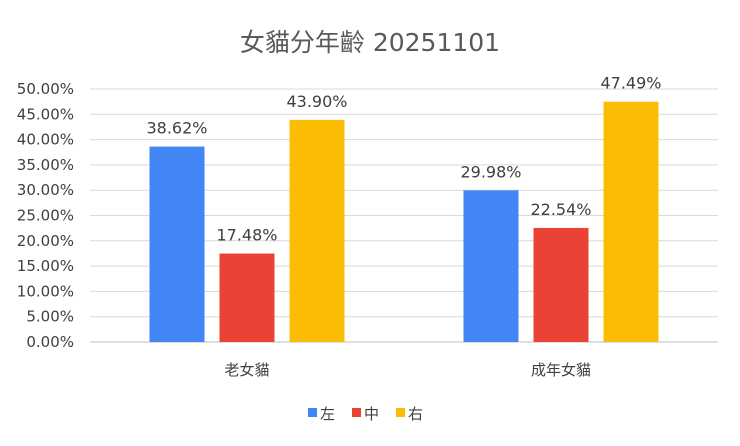 The image size is (740, 446). What do you see at coordinates (560, 209) in the screenshot?
I see `data-label: 22.54%` at bounding box center [560, 209].